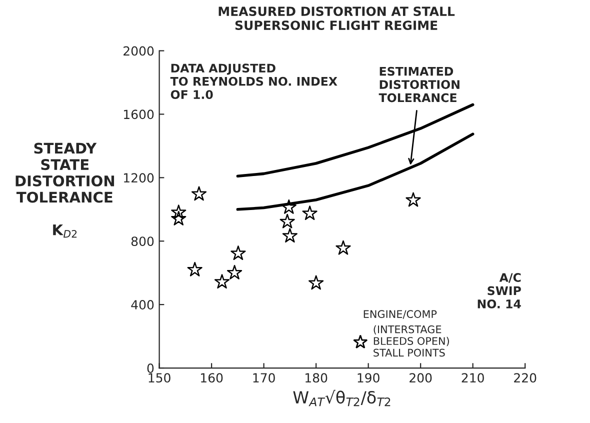  I want to click on x-tick-label: 190, so click(369, 378).